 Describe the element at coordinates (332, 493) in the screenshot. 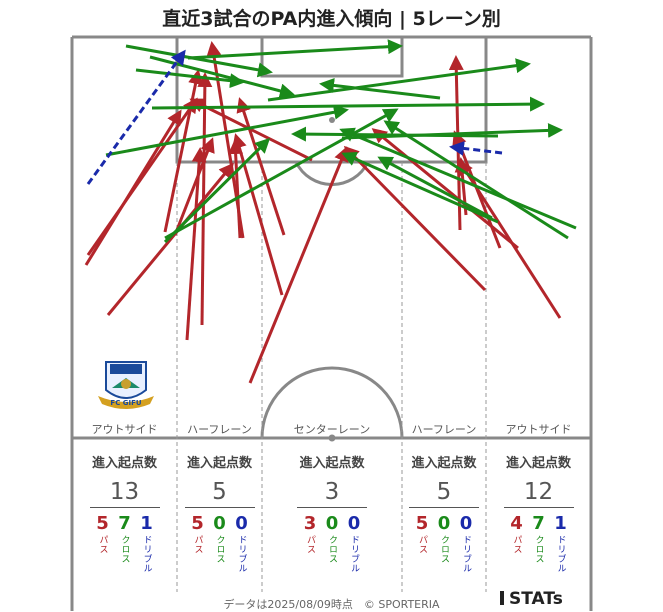

I see `stat-total: 3` at that location.